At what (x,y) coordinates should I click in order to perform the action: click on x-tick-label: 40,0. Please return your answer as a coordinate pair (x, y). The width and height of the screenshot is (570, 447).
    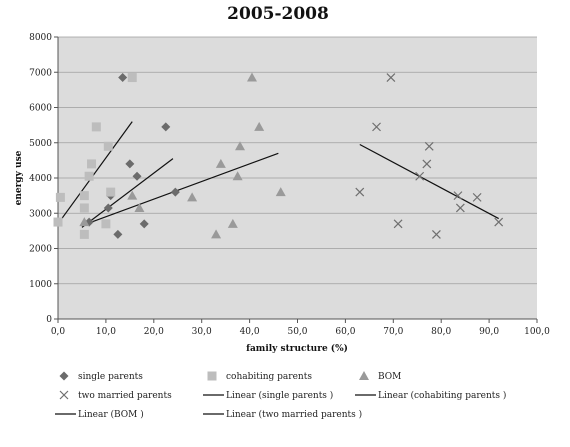
    Looking at the image, I should click on (250, 332).